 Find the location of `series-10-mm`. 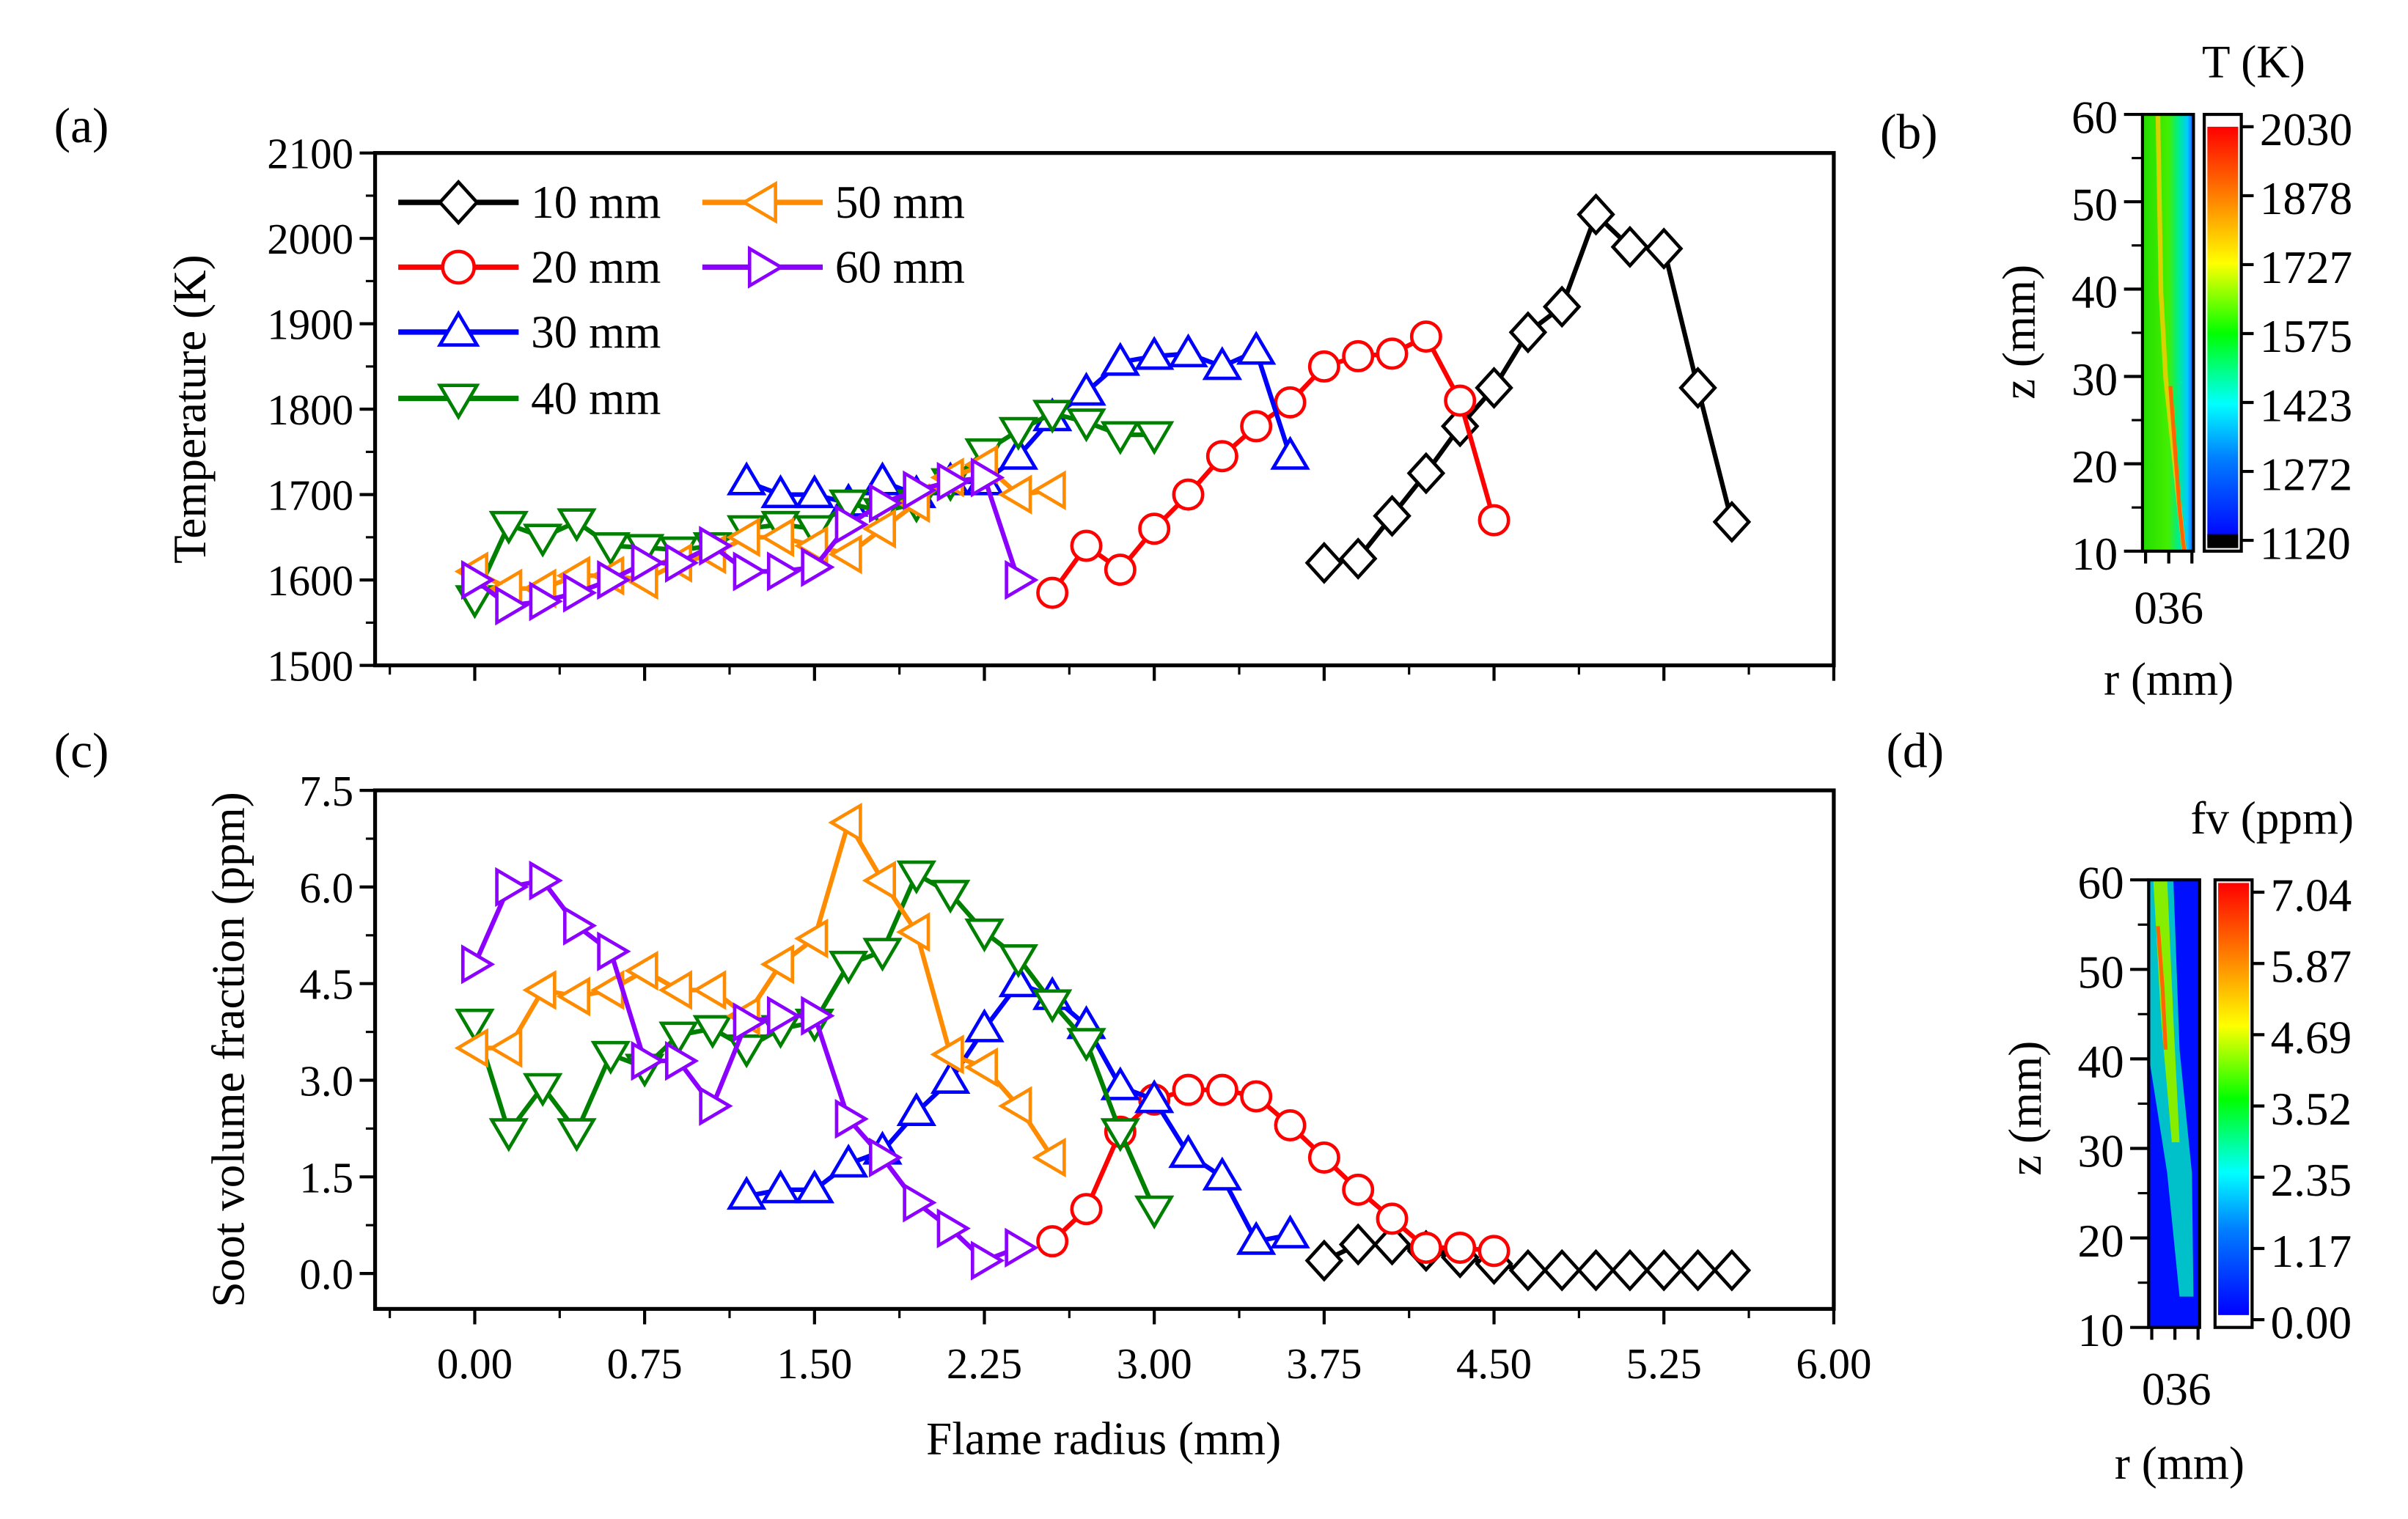

series-10-mm is located at coordinates (1528, 389).